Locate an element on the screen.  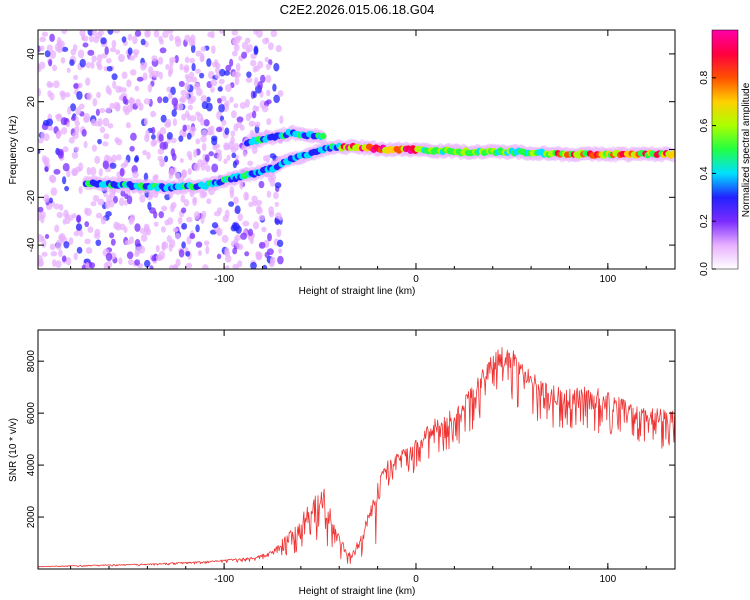
spectrogram-x-tick-label: -100 is located at coordinates (224, 279).